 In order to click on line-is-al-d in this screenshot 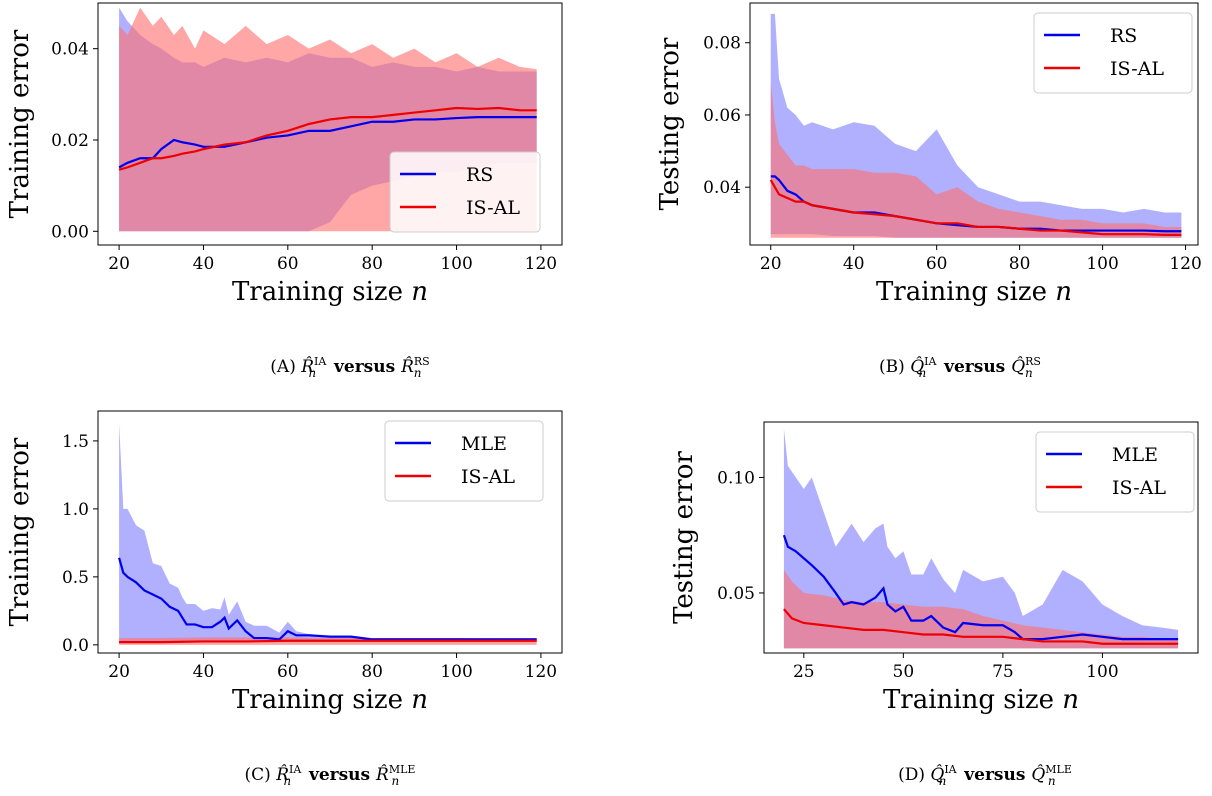, I will do `click(981, 626)`.